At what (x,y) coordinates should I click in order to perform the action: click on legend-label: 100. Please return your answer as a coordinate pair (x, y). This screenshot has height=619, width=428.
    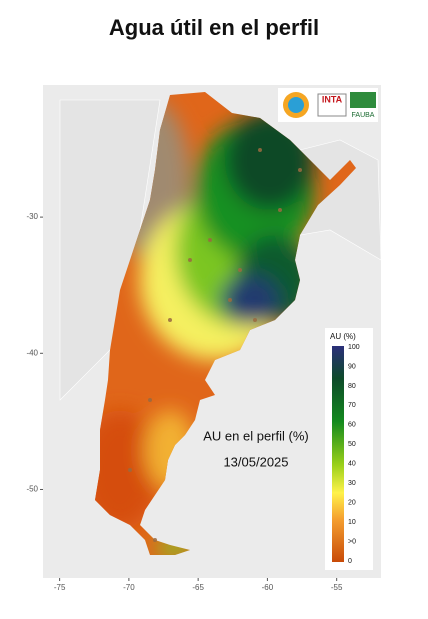
    Looking at the image, I should click on (354, 347).